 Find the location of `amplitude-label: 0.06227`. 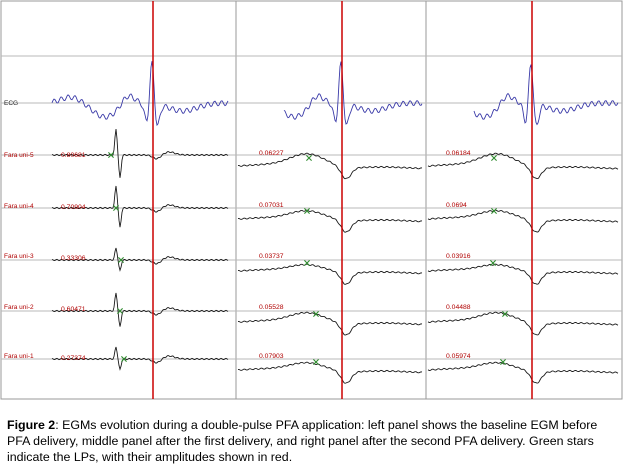

amplitude-label: 0.06227 is located at coordinates (271, 153).